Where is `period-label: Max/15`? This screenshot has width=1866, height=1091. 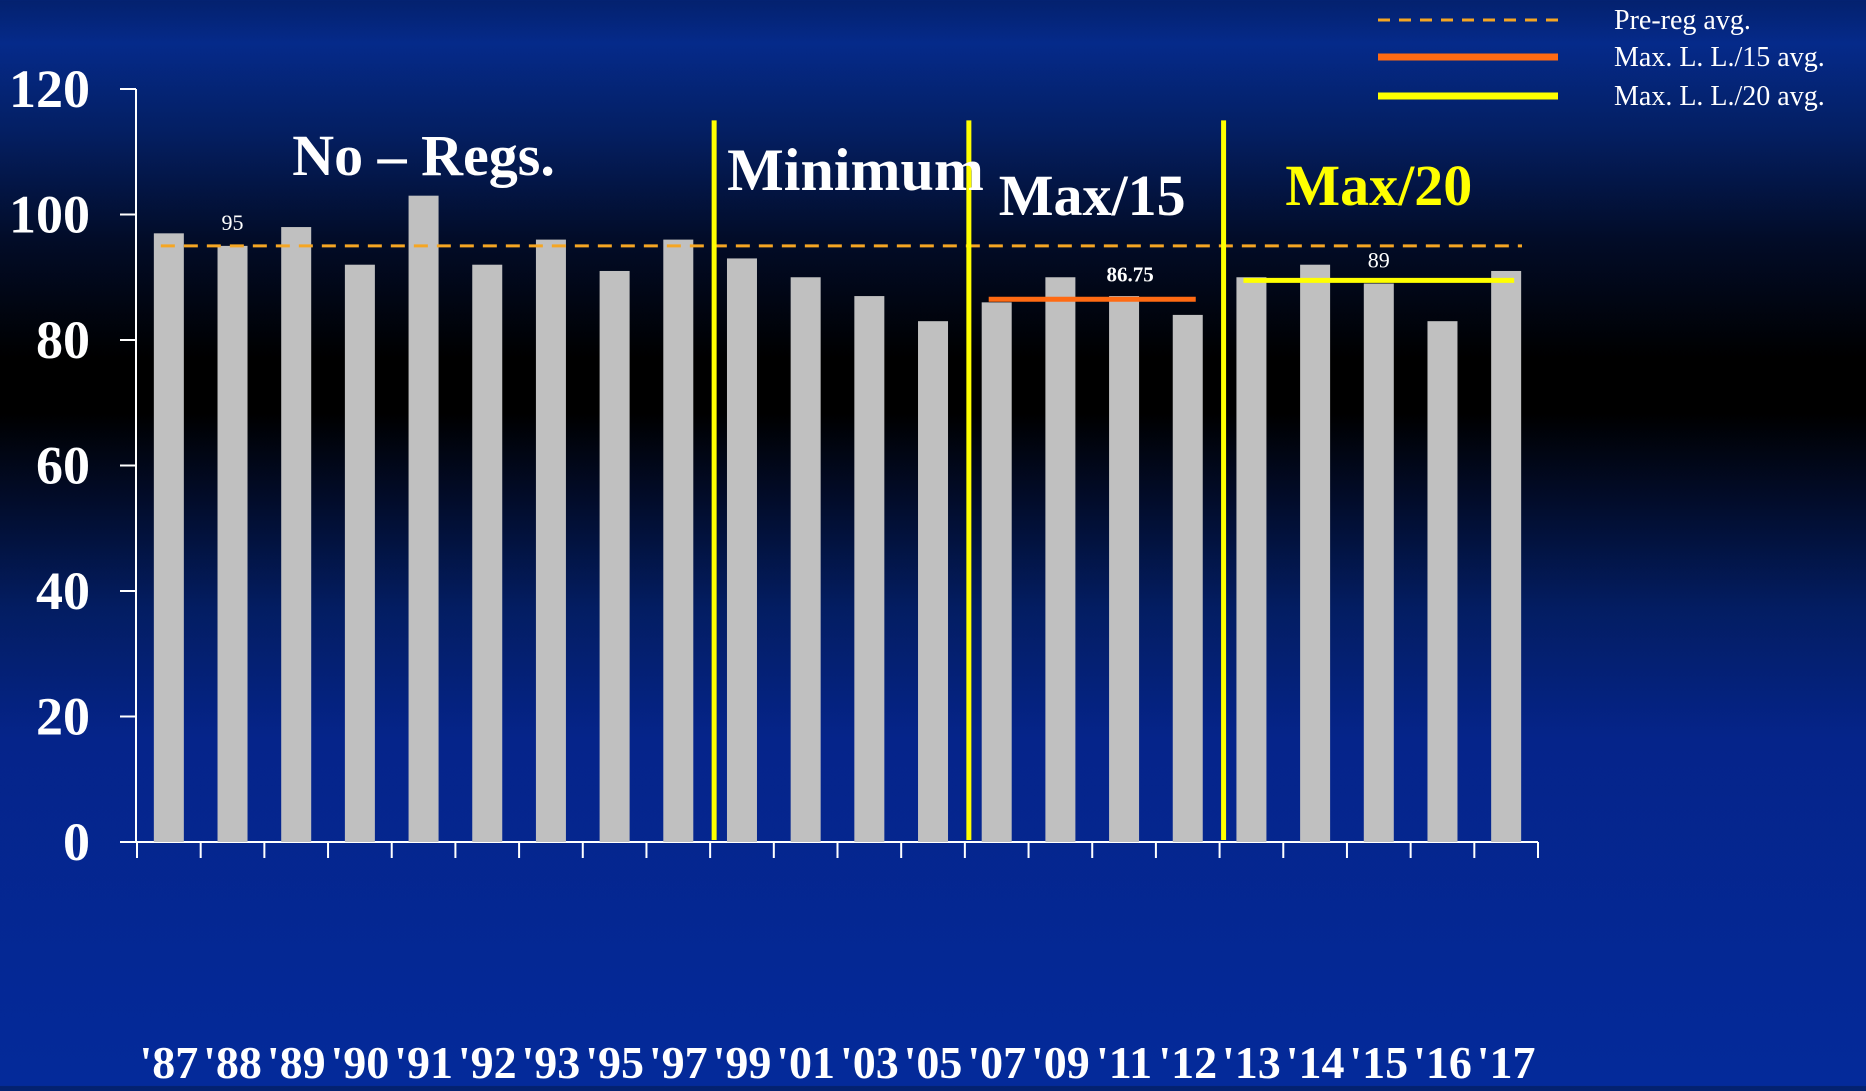 period-label: Max/15 is located at coordinates (1092, 195).